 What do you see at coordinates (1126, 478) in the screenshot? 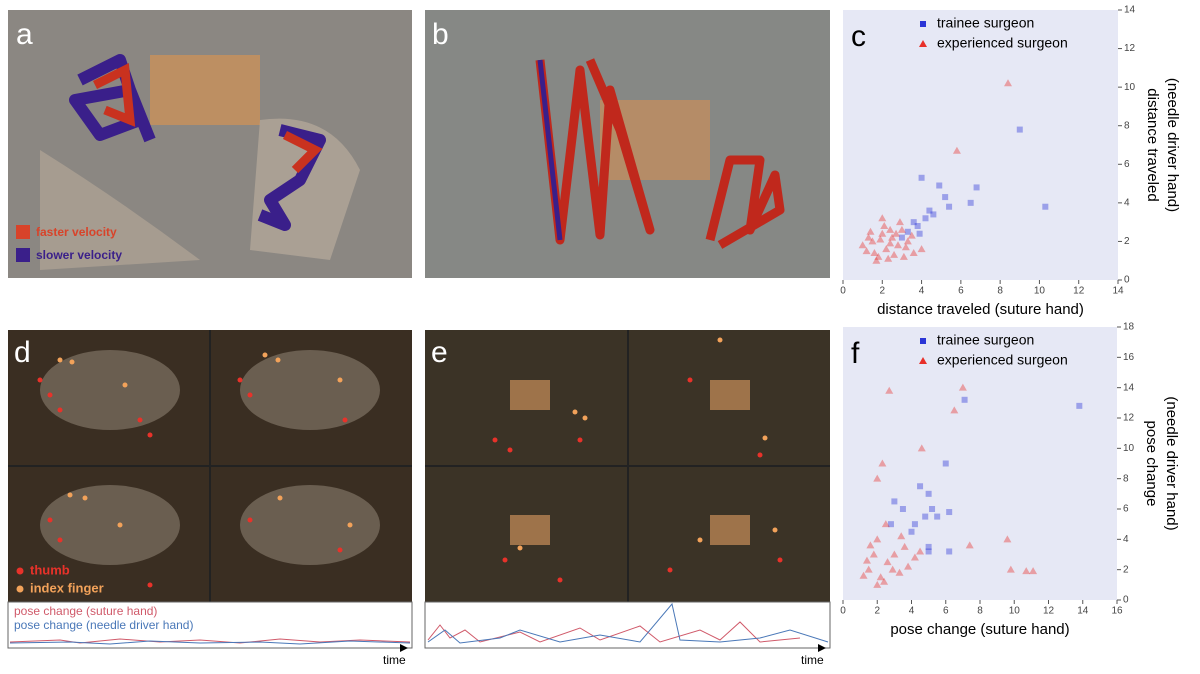
I see `y-tick-label: 8` at bounding box center [1126, 478].